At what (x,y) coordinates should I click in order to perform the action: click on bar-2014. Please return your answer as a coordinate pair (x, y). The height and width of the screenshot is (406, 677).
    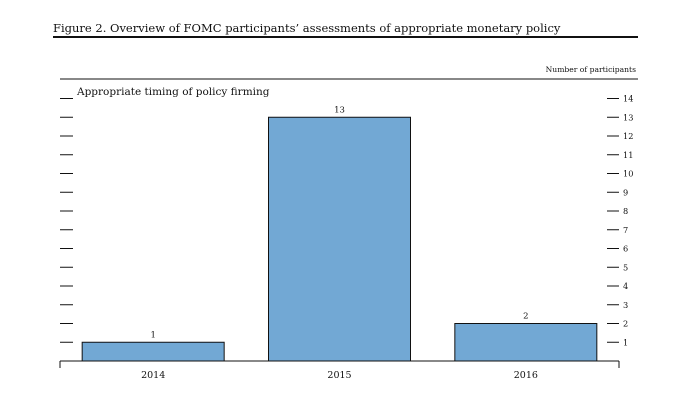
    Looking at the image, I should click on (153, 351).